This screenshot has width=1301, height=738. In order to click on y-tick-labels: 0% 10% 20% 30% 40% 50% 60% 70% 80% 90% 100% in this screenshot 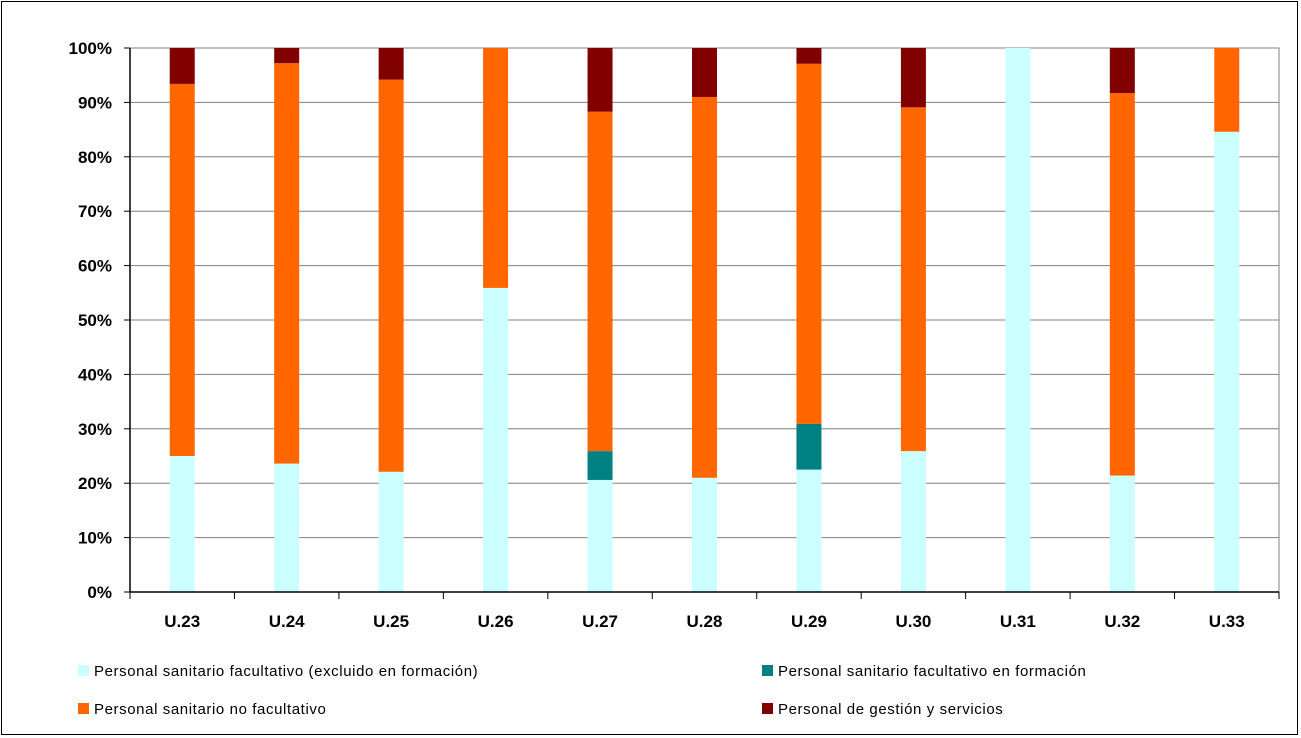, I will do `click(90, 320)`.